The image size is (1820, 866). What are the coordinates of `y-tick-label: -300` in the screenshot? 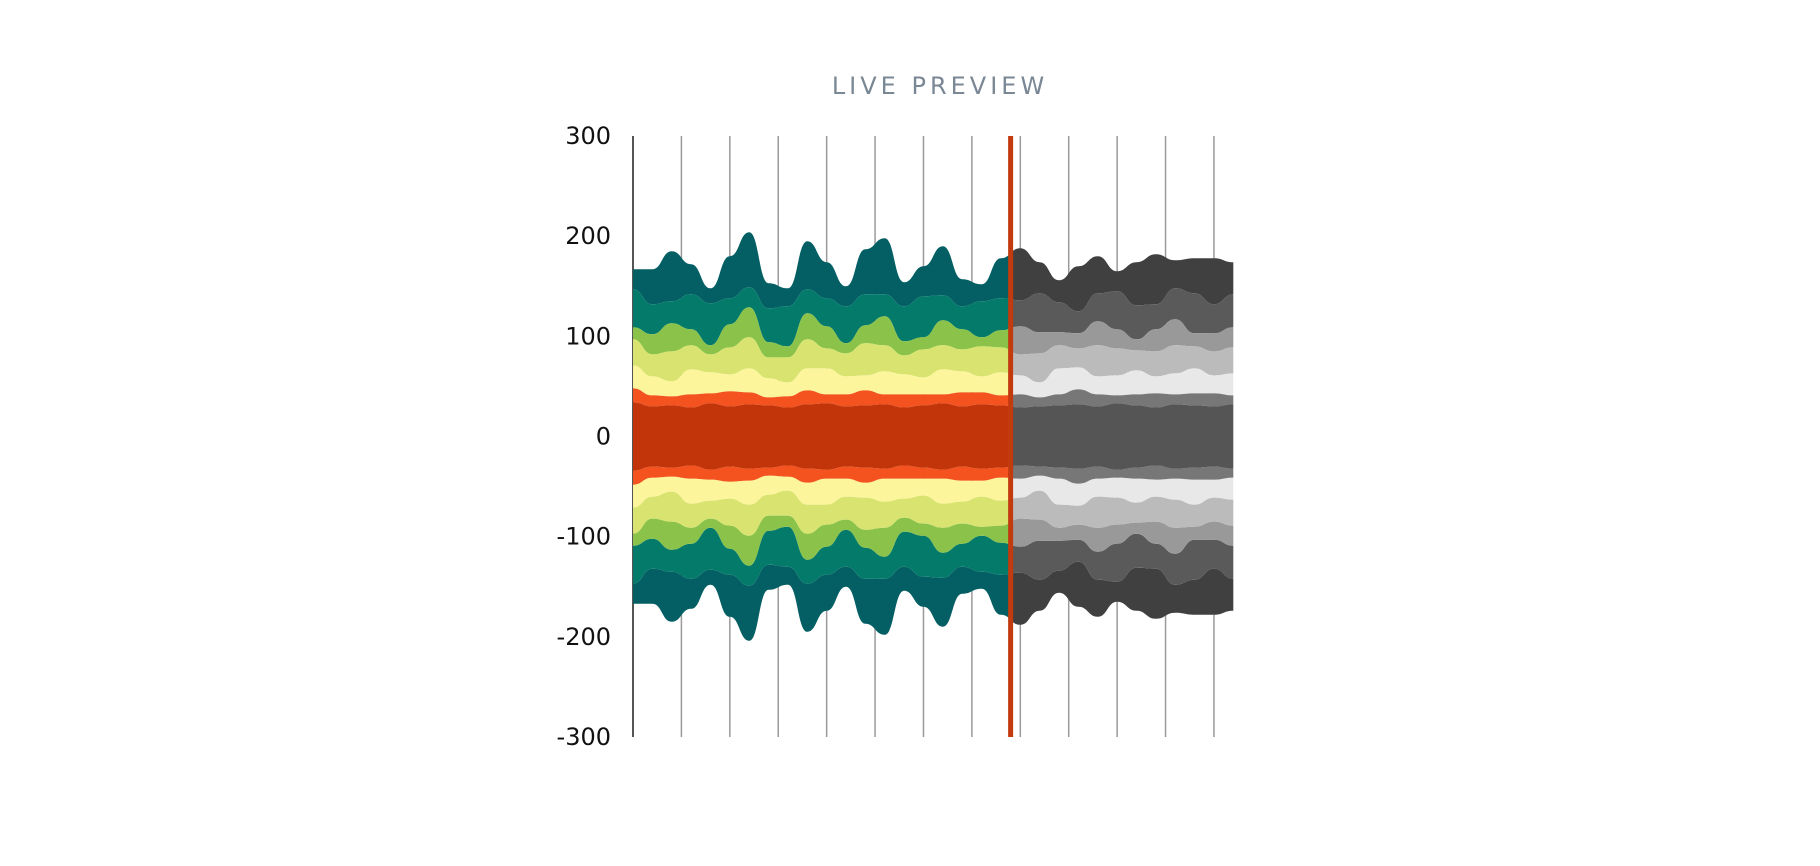 It's located at (584, 737).